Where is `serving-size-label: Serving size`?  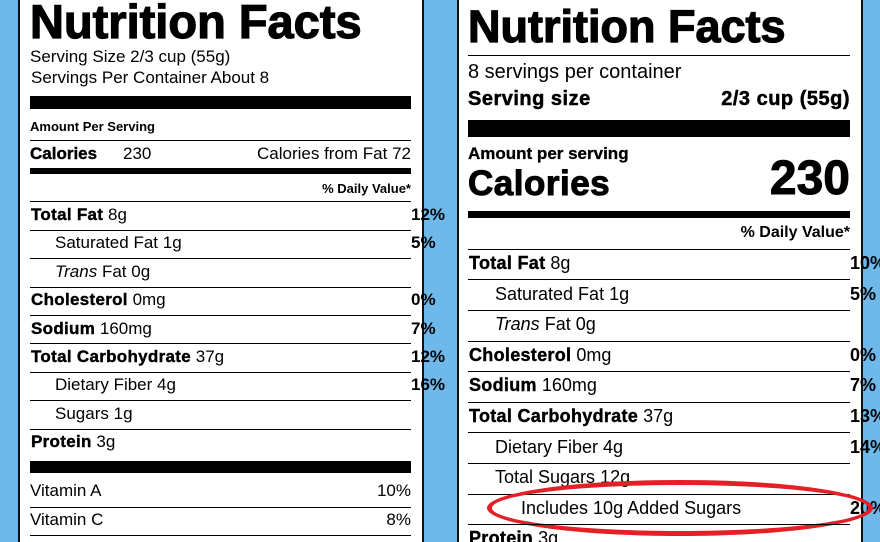 serving-size-label: Serving size is located at coordinates (529, 98).